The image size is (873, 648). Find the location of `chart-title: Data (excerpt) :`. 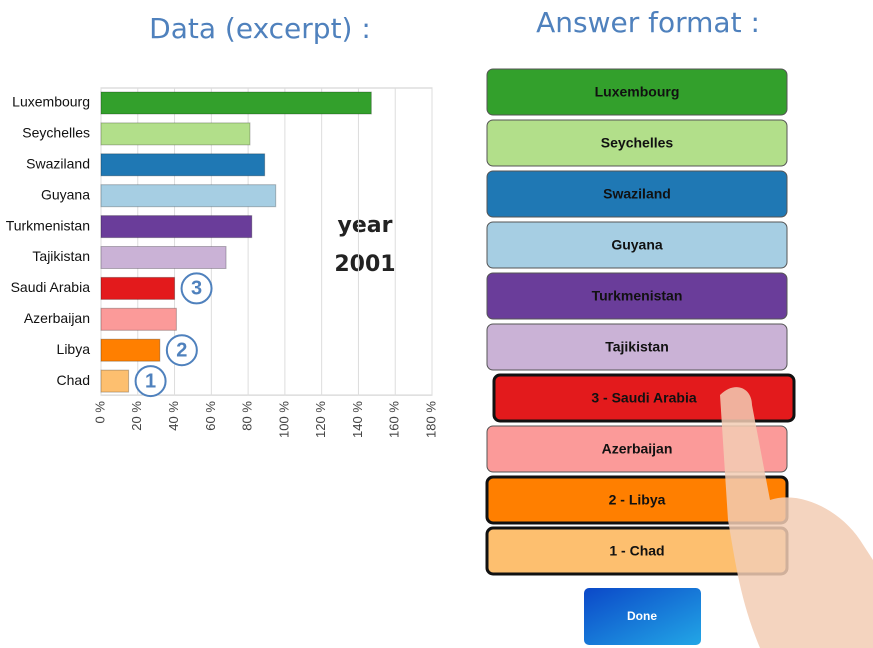

chart-title: Data (excerpt) : is located at coordinates (260, 28).